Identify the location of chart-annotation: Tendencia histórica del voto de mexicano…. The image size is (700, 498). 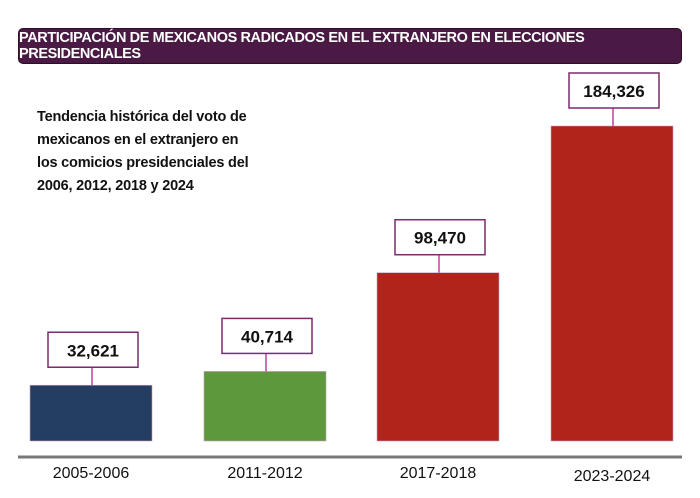
(143, 151).